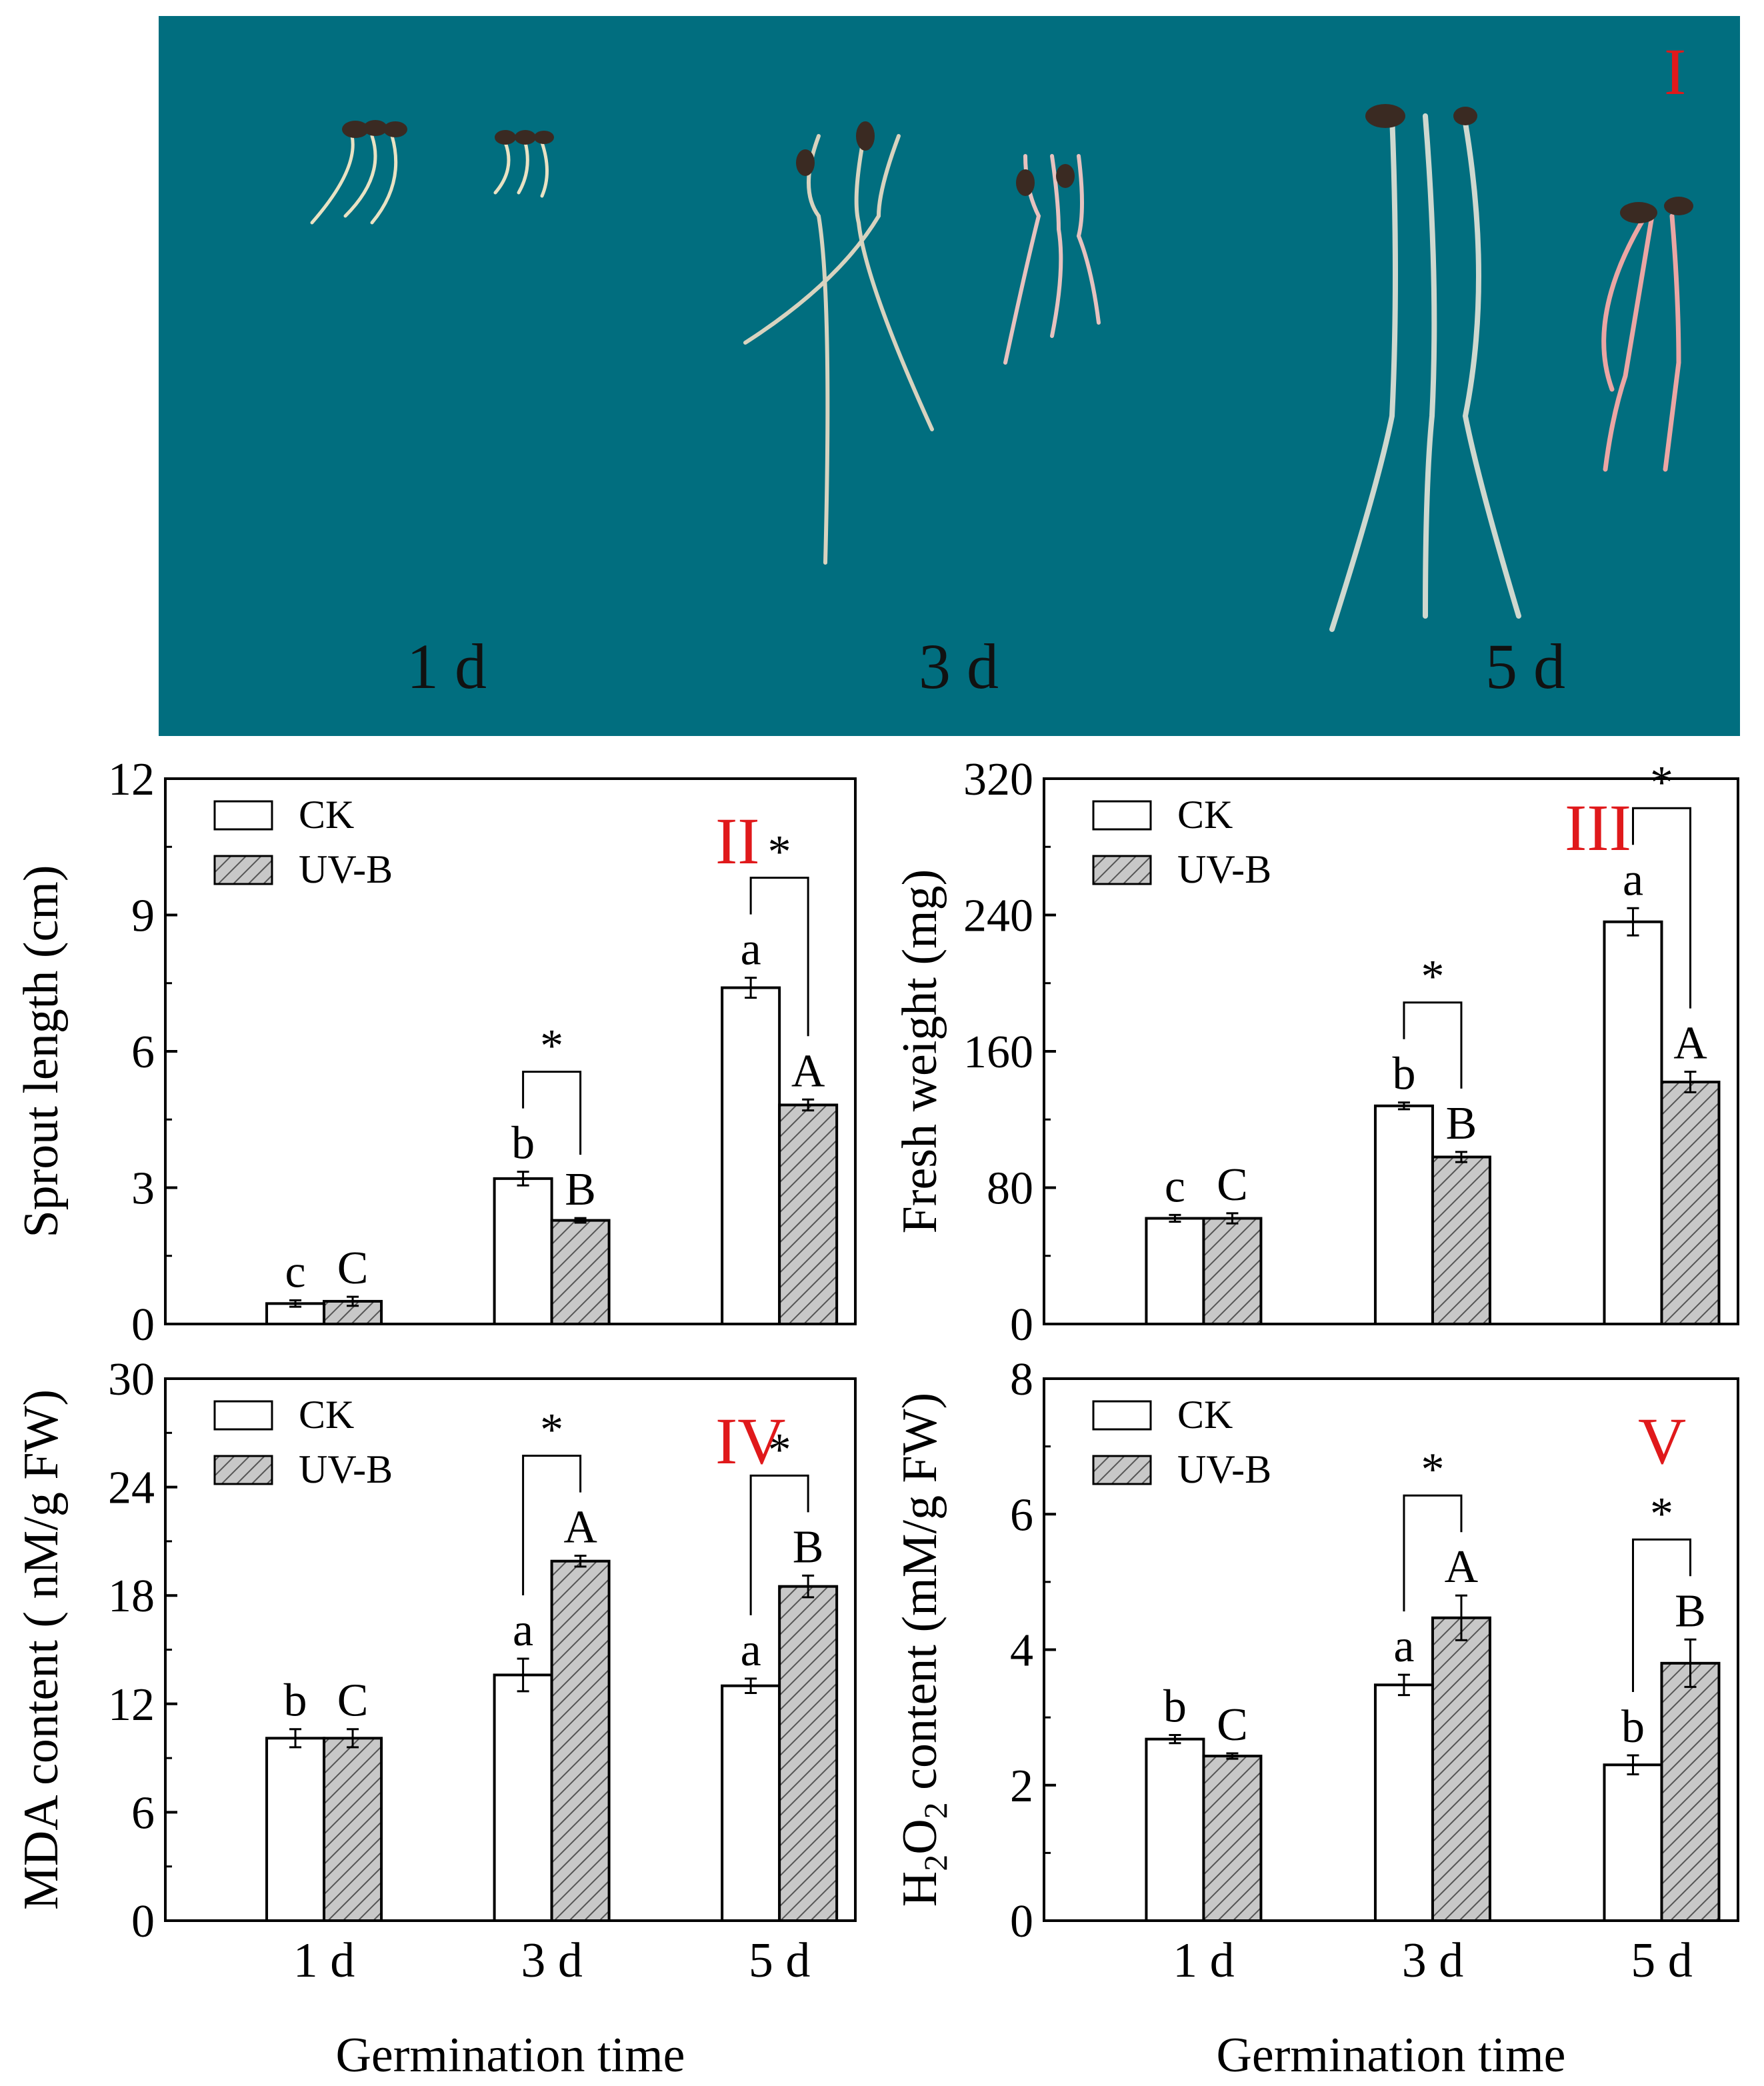  Describe the element at coordinates (998, 916) in the screenshot. I see `y-tick-label: 240` at that location.